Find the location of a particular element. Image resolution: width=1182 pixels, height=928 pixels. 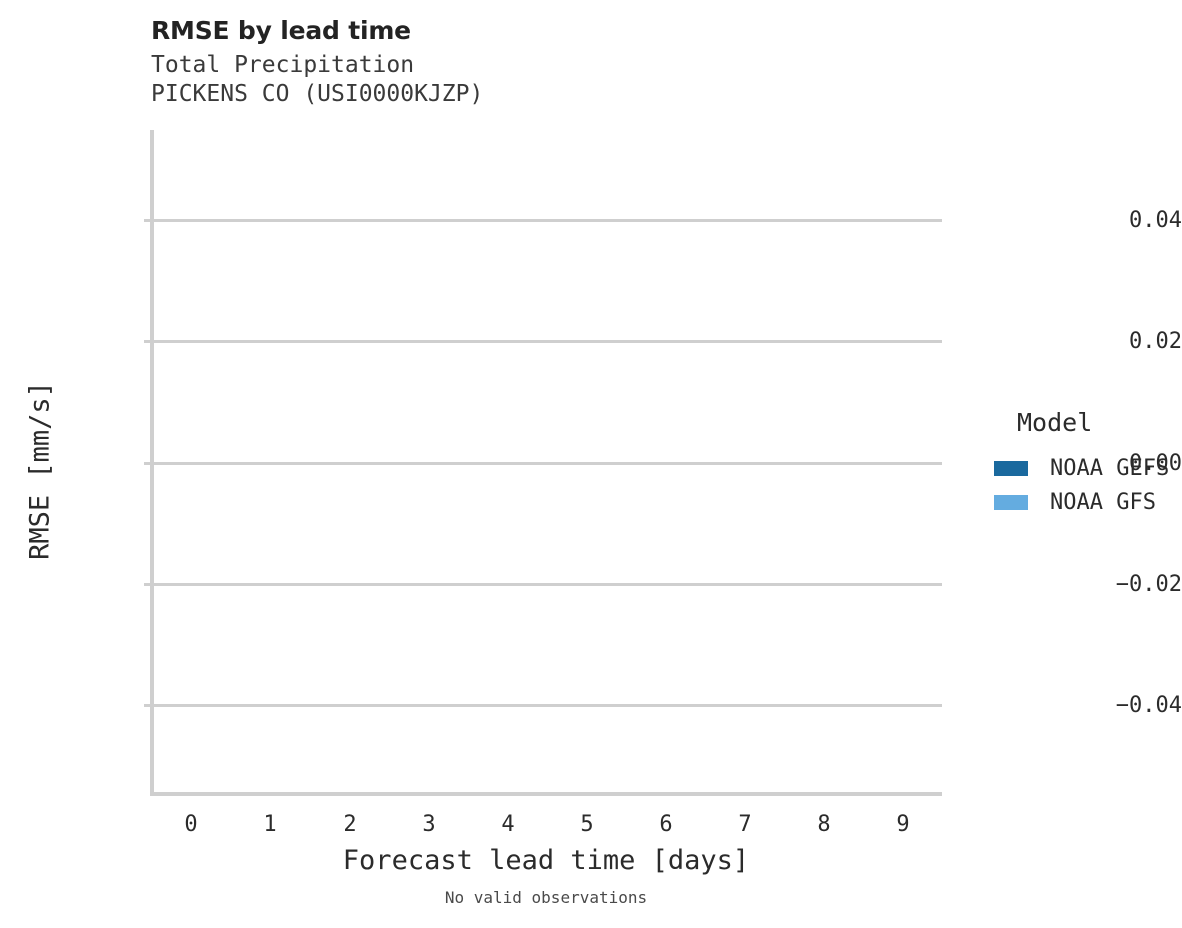

legend-item-noaa-gefs: NOAA GEFS is located at coordinates (1081, 468).